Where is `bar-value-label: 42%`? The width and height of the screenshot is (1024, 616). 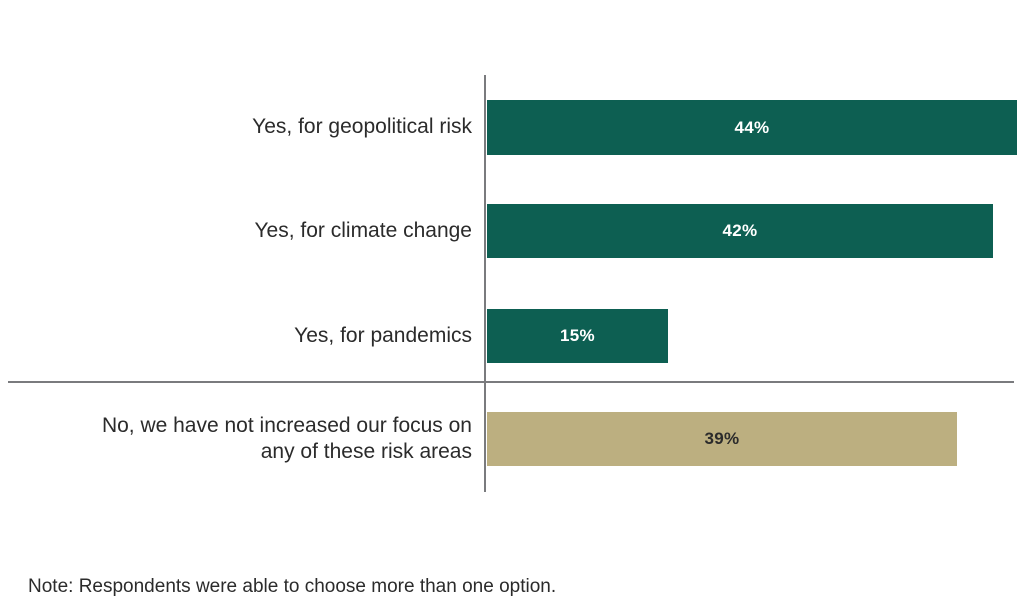 bar-value-label: 42% is located at coordinates (740, 230).